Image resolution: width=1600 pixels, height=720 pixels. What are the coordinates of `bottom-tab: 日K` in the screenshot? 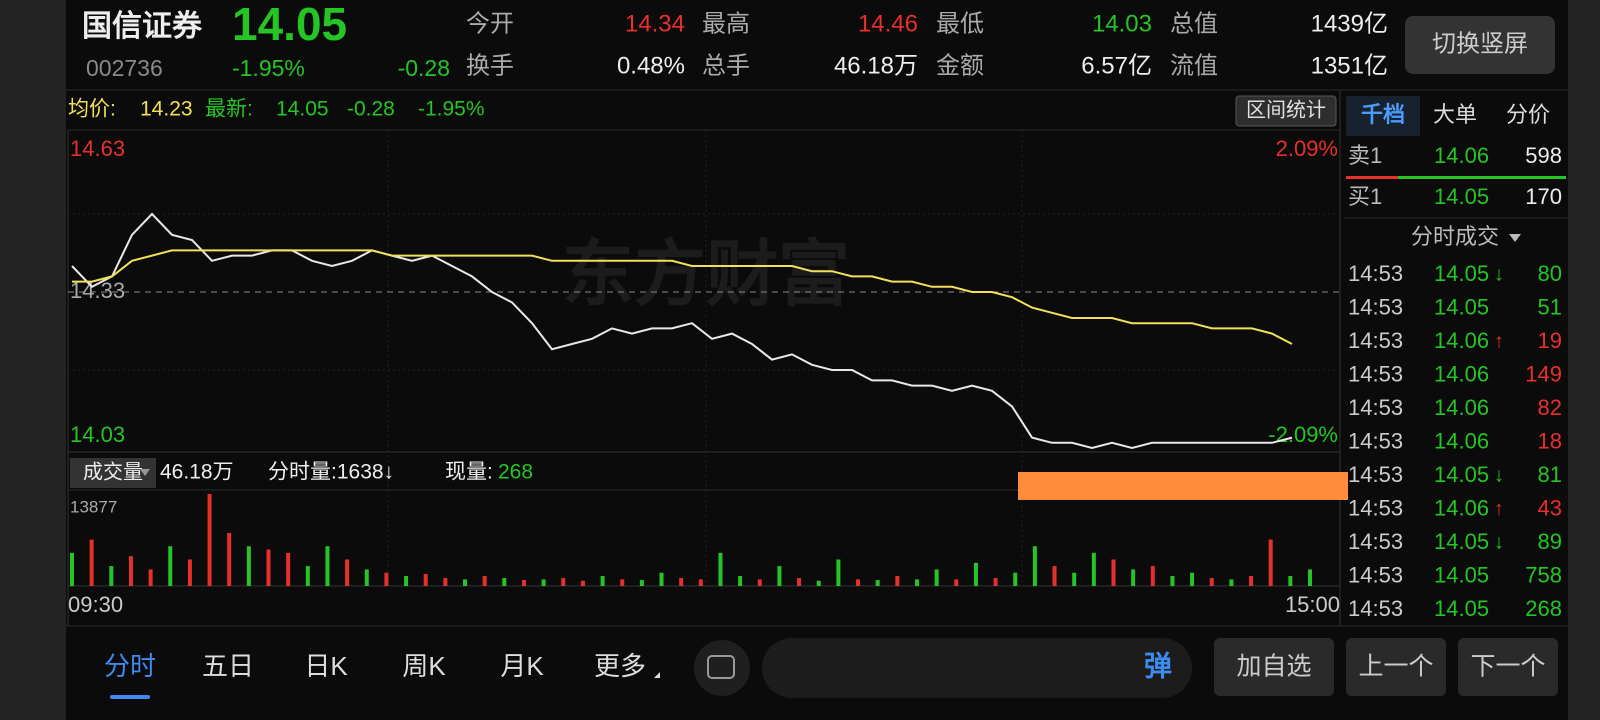 It's located at (326, 666).